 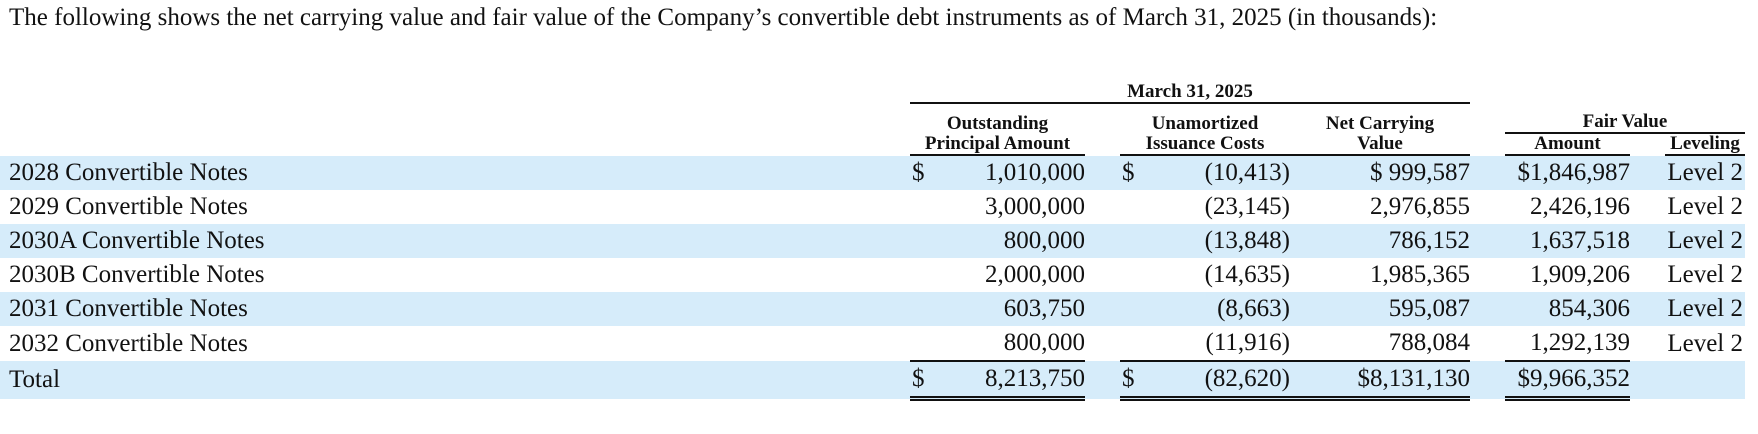 What do you see at coordinates (1395, 381) in the screenshot?
I see `total-net-carrying-value: $8,131,130` at bounding box center [1395, 381].